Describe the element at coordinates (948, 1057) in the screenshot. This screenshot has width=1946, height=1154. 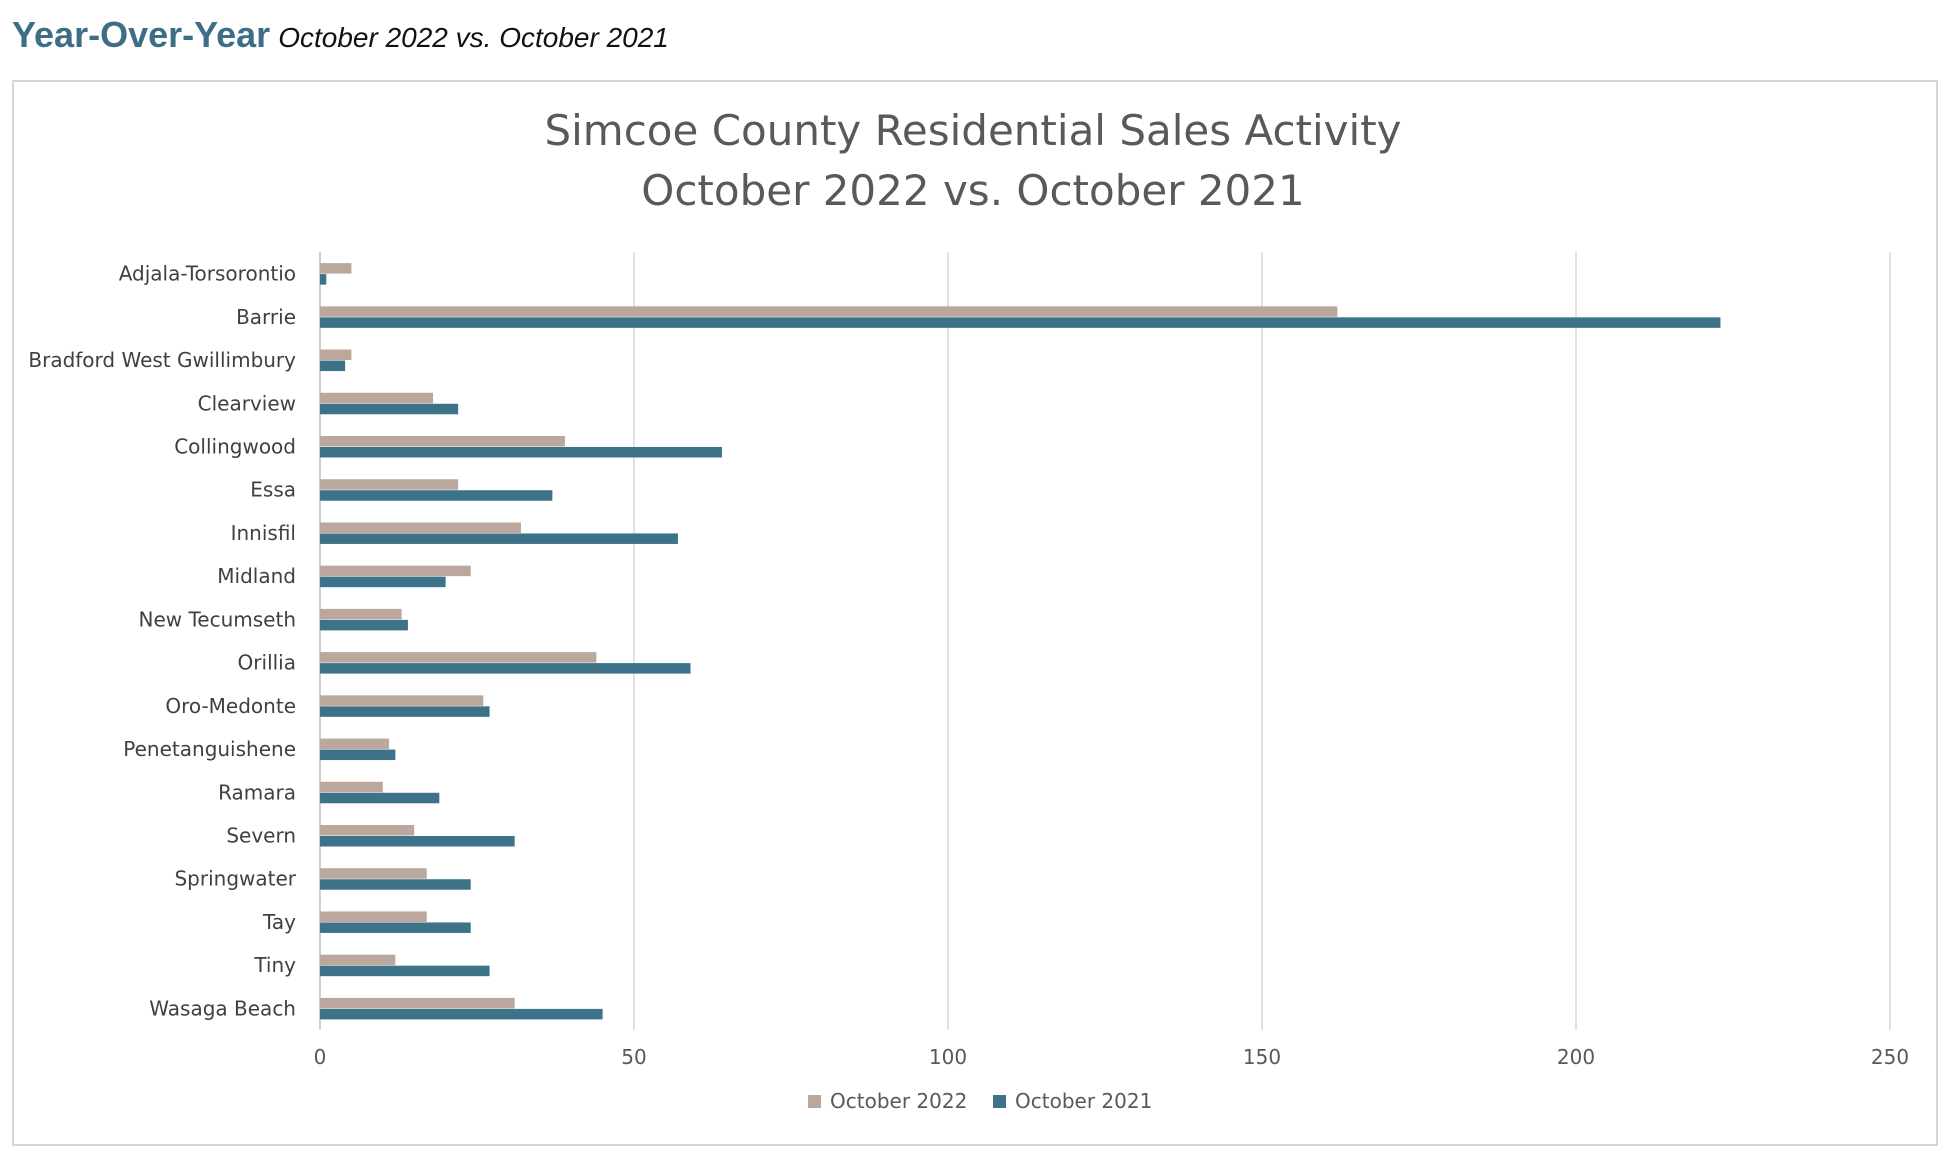
I see `x-tick-label: 100` at that location.